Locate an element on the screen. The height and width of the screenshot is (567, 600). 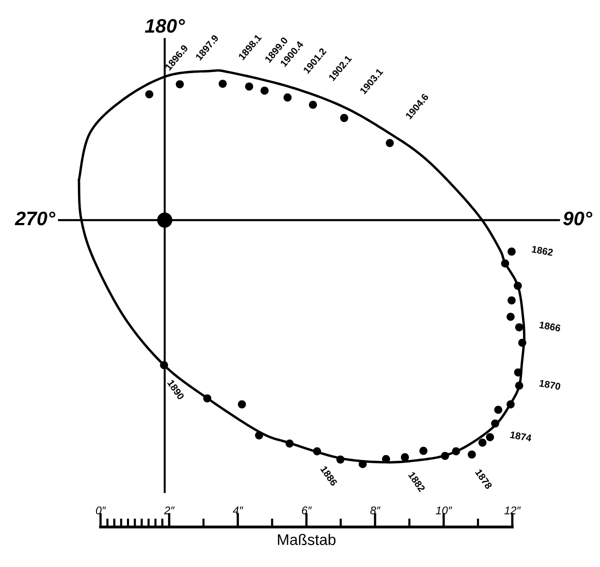
text: 90° is located at coordinates (577, 219).